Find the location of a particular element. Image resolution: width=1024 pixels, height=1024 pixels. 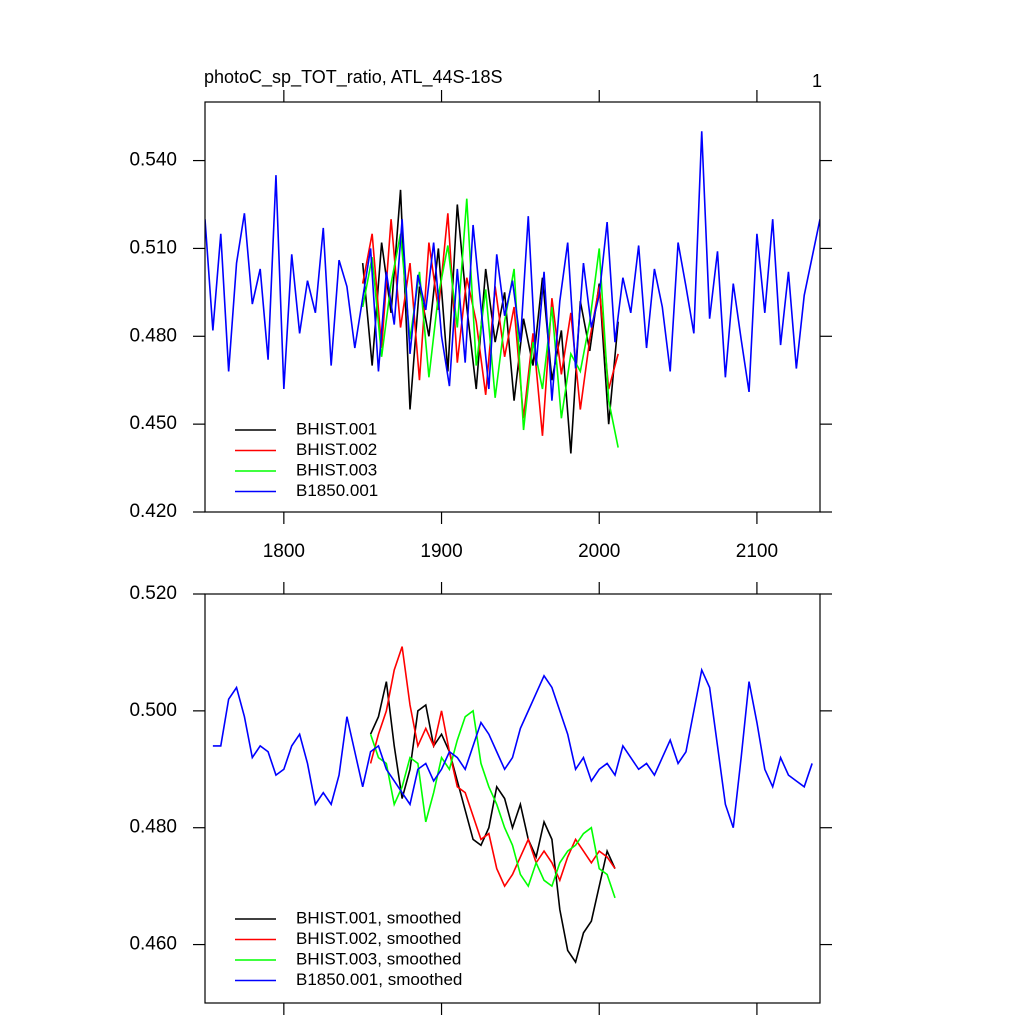

x-tick-label: 2000 is located at coordinates (599, 551).